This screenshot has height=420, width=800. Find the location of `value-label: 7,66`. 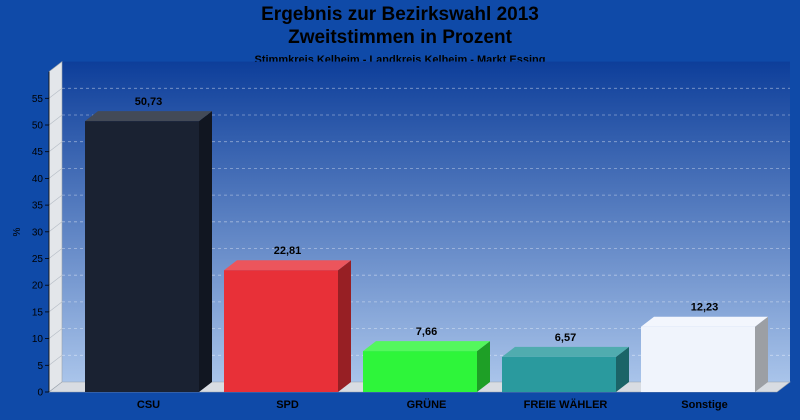

value-label: 7,66 is located at coordinates (426, 332).